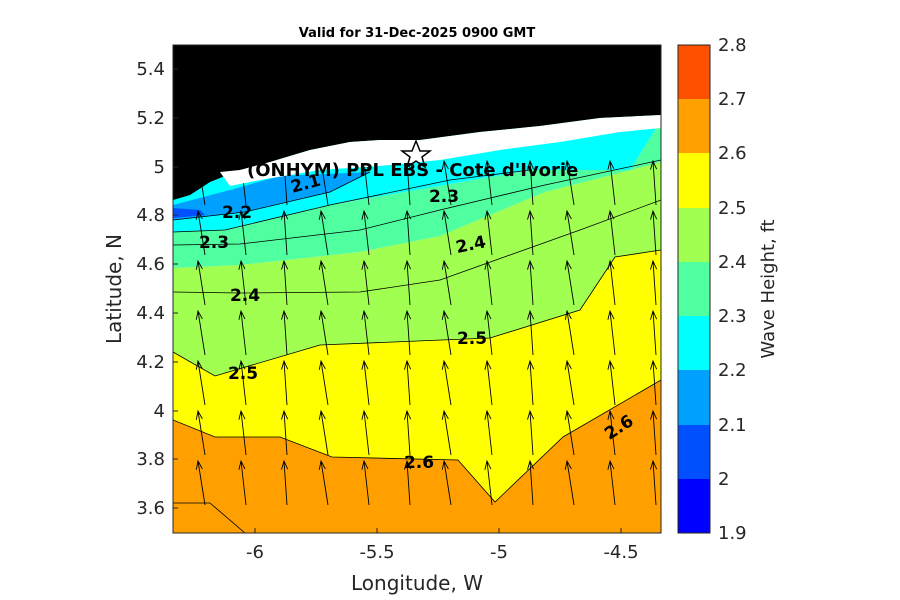 The width and height of the screenshot is (900, 600). I want to click on colorbar-tick-label: 2.4, so click(732, 262).